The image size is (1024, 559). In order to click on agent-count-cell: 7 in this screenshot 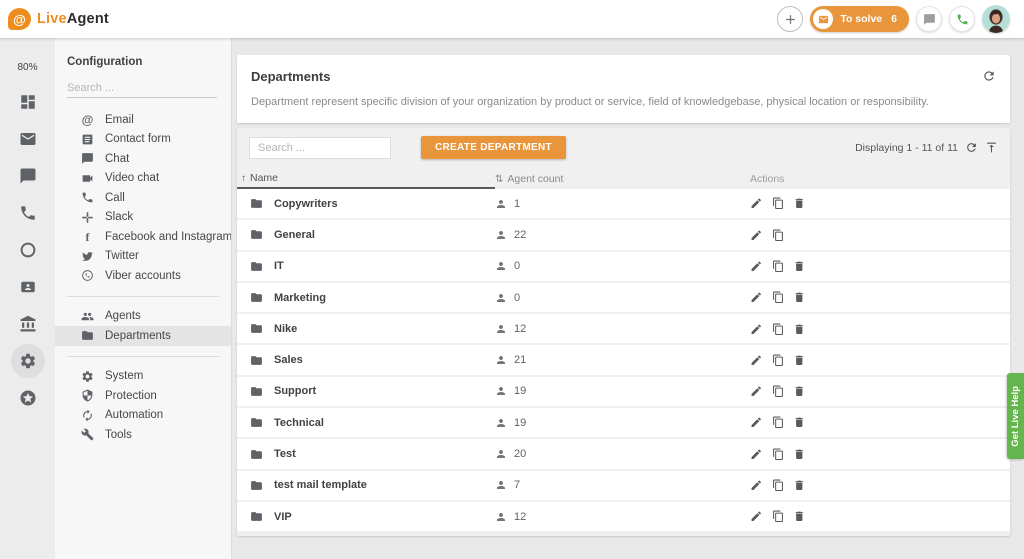, I will do `click(622, 485)`.